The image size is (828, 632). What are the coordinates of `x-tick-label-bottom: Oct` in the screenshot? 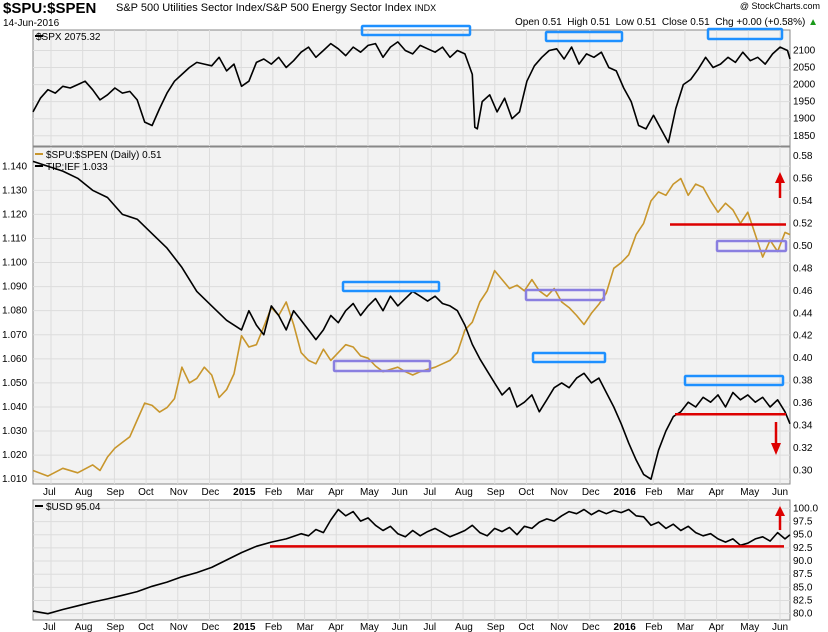 It's located at (526, 627).